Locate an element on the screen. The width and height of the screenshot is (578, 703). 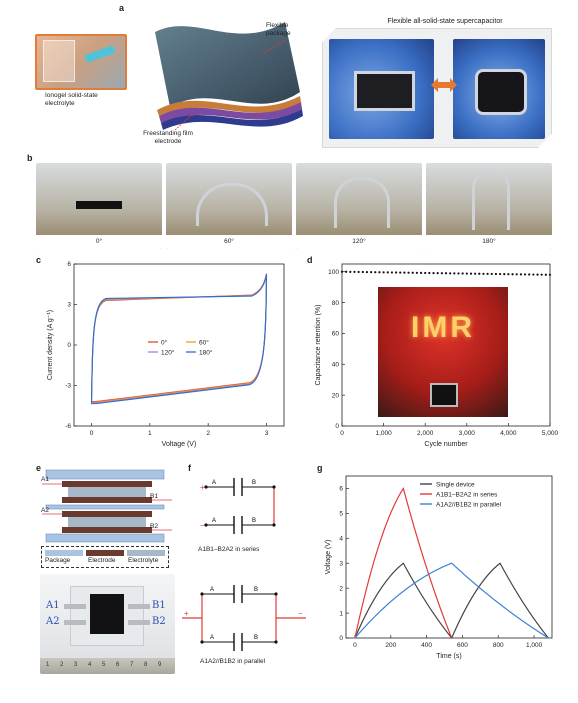
x-tick-label: 3 is located at coordinates (267, 433).